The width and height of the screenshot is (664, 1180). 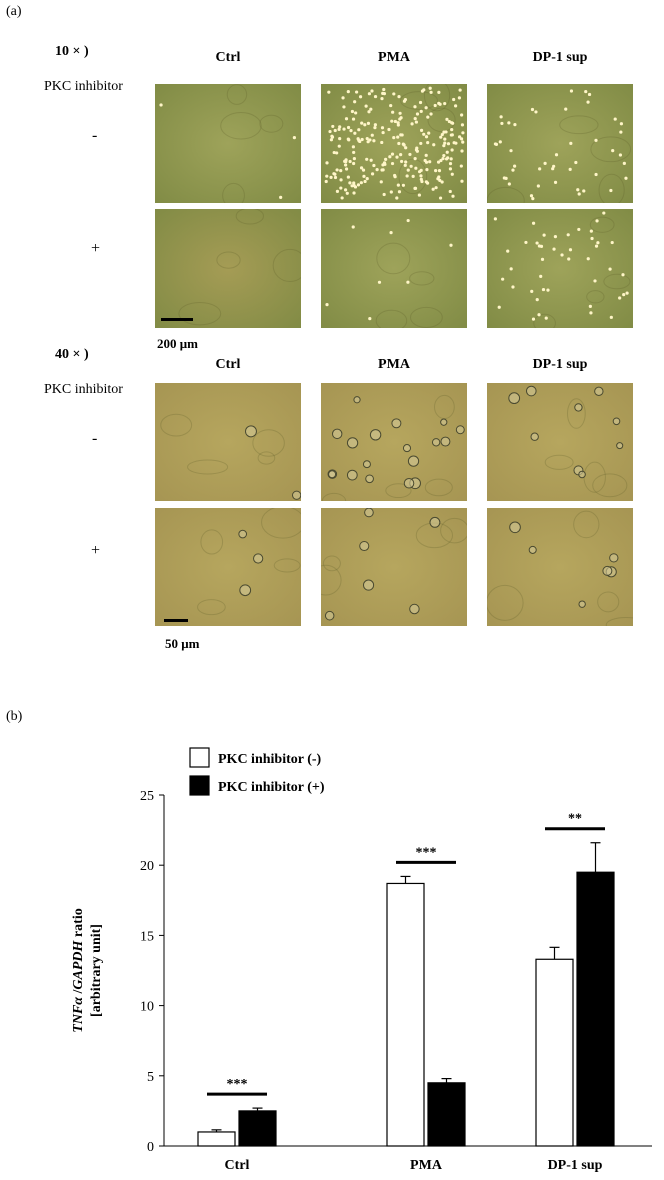 I want to click on column-label-pma-40x: PMA, so click(x=394, y=364).